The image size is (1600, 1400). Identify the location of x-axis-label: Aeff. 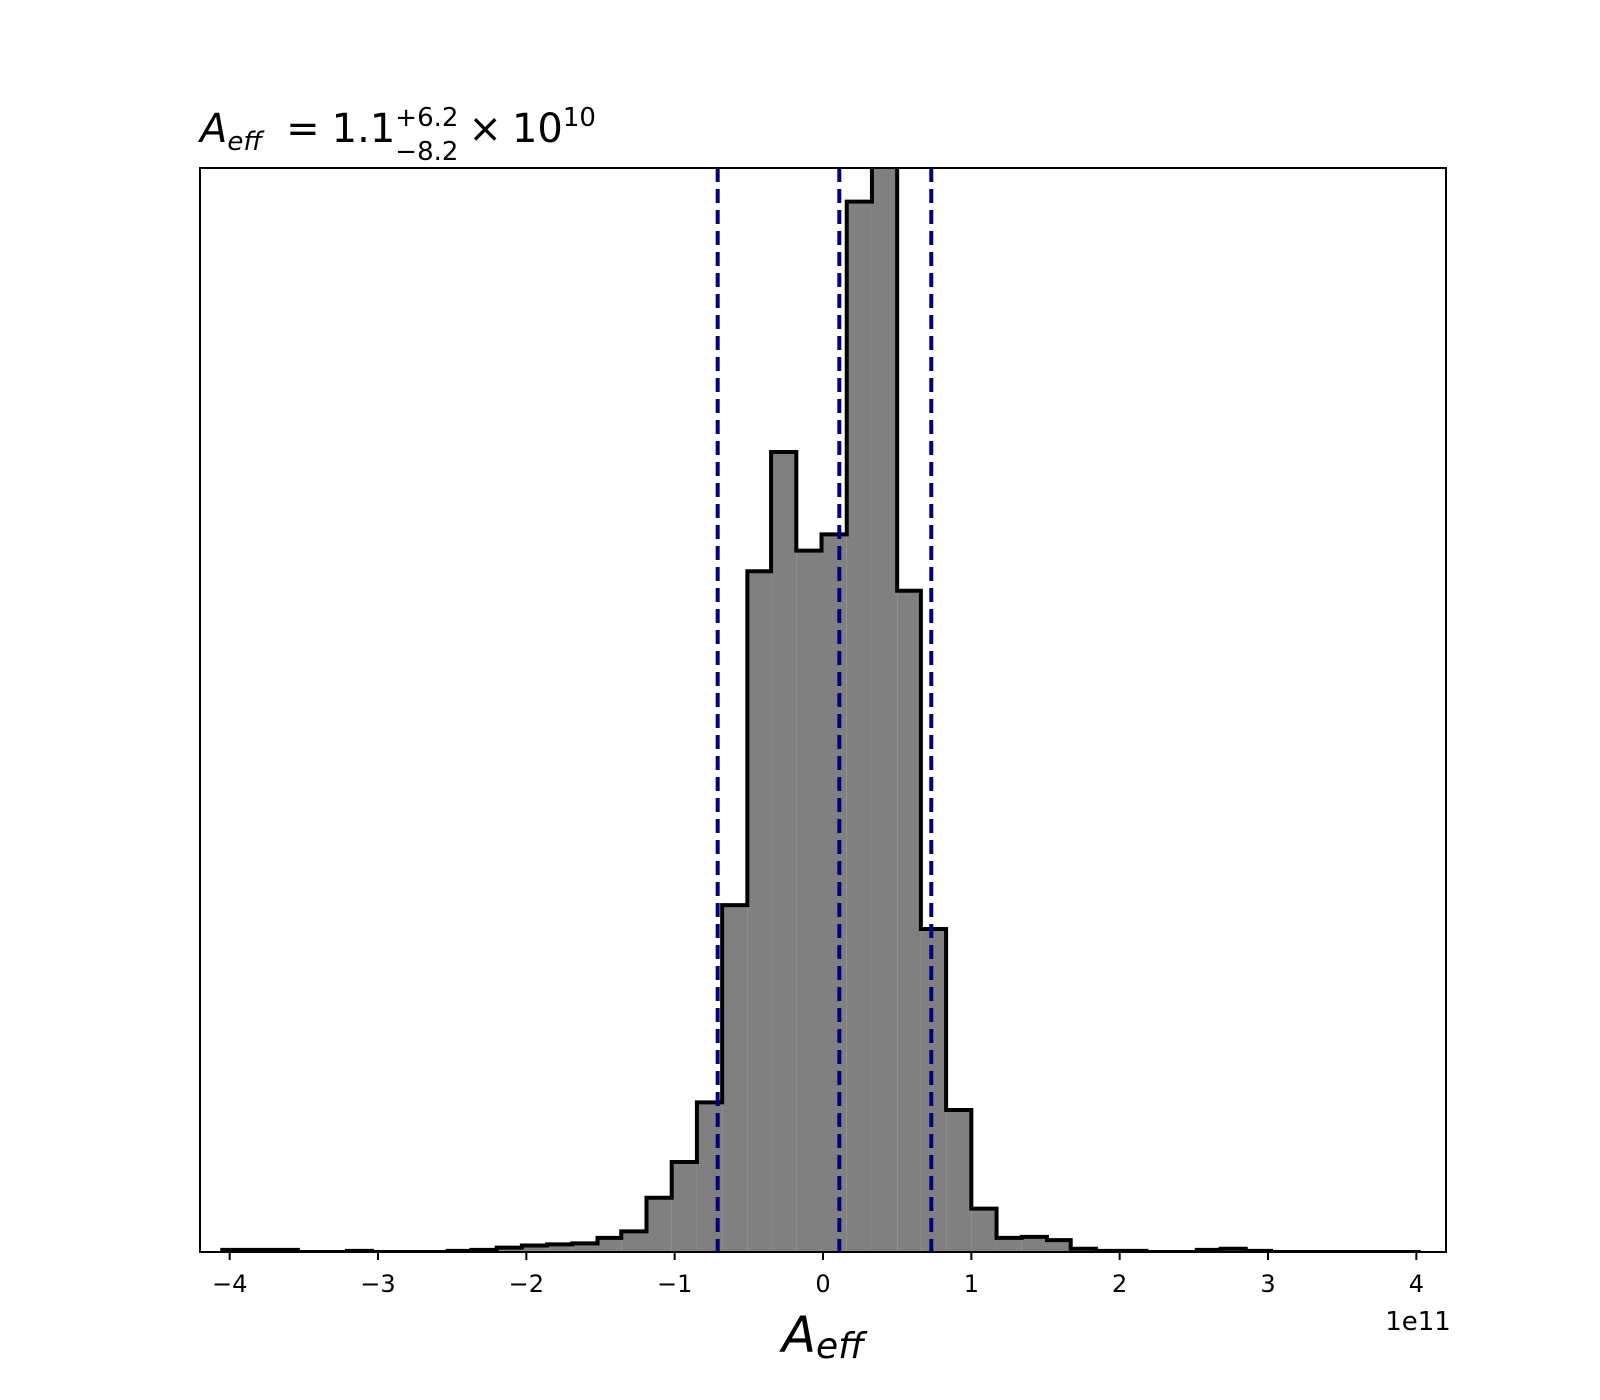
(823, 1336).